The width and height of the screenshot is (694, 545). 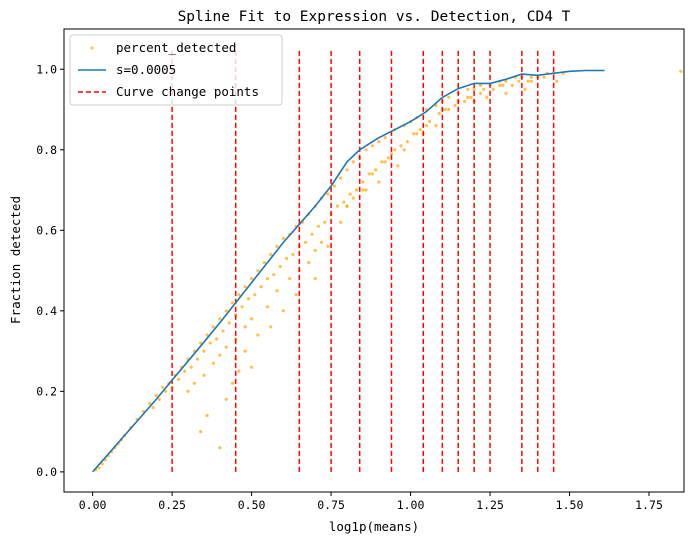 What do you see at coordinates (46, 230) in the screenshot?
I see `y-tick-label: 0.6` at bounding box center [46, 230].